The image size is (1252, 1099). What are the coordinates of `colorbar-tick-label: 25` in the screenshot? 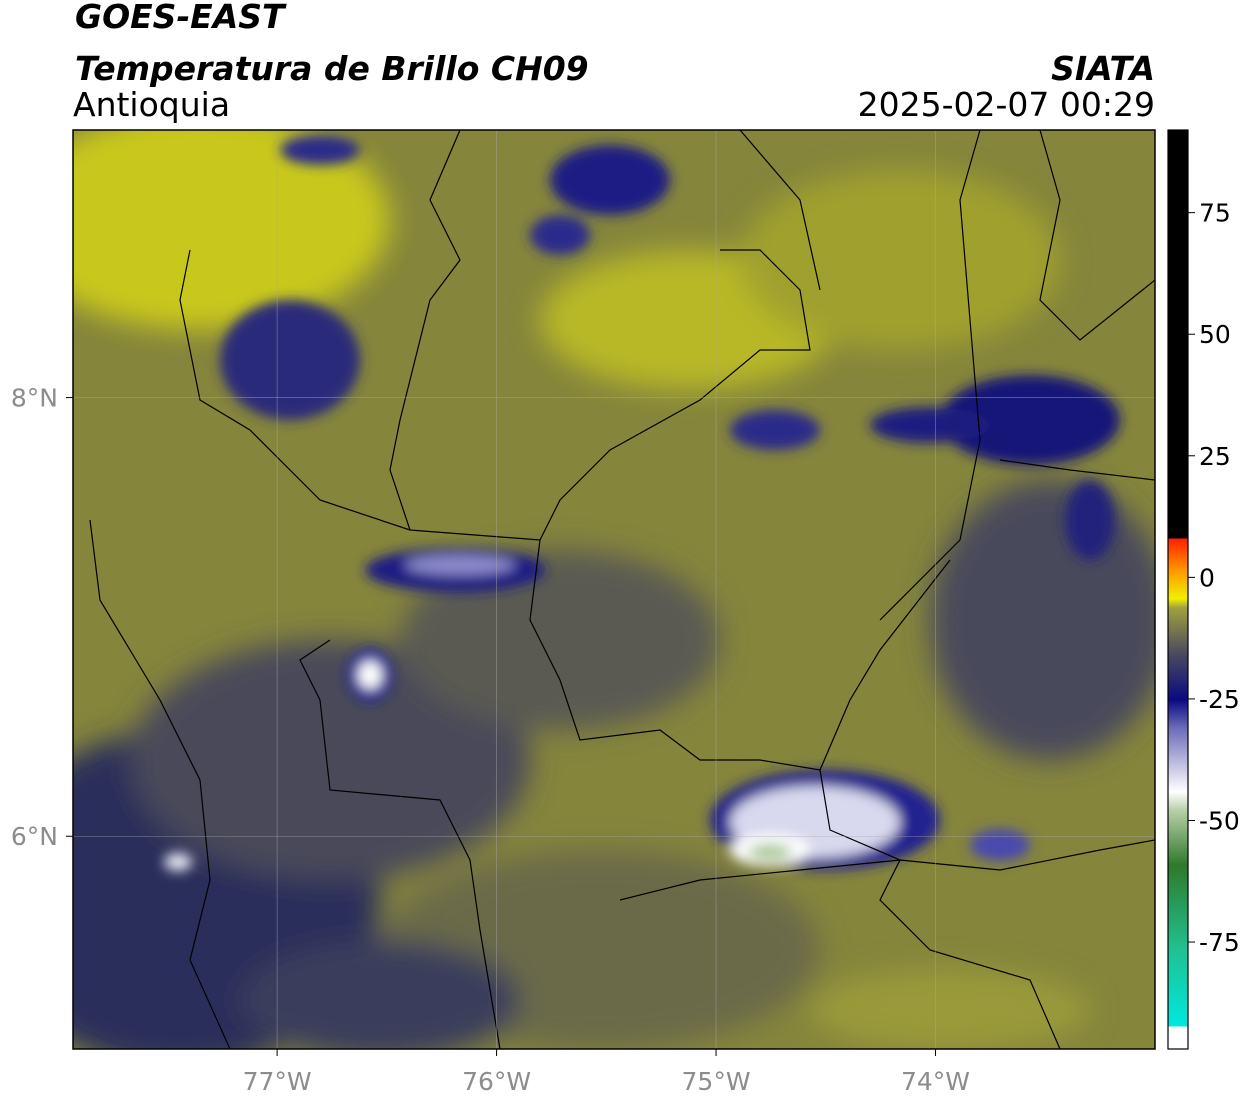 It's located at (1215, 456).